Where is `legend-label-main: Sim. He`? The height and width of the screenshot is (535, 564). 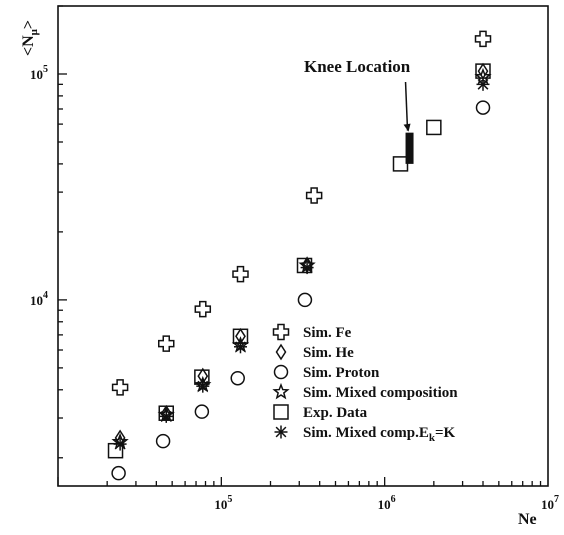
legend-label-main: Sim. He is located at coordinates (328, 353).